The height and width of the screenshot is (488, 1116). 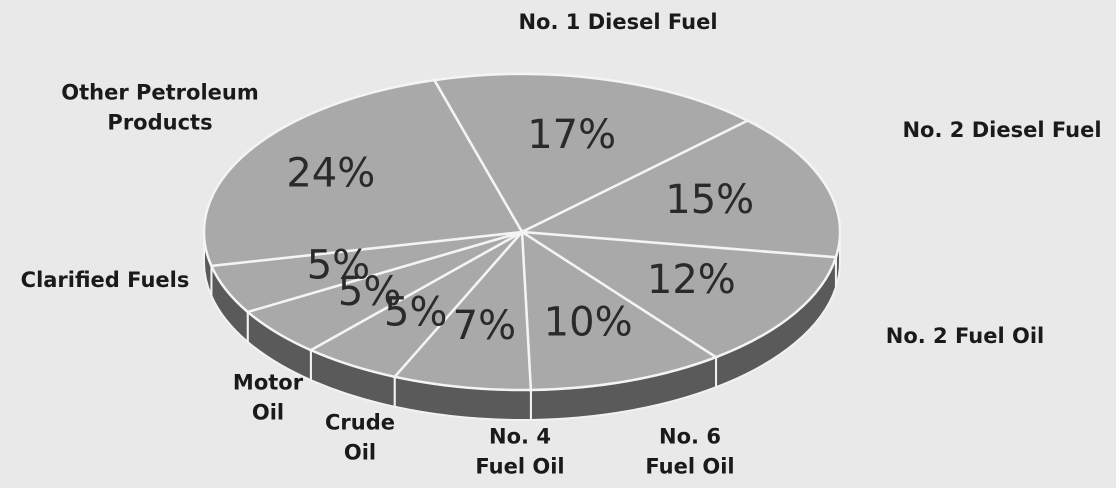 What do you see at coordinates (691, 280) in the screenshot?
I see `value-label: 12%` at bounding box center [691, 280].